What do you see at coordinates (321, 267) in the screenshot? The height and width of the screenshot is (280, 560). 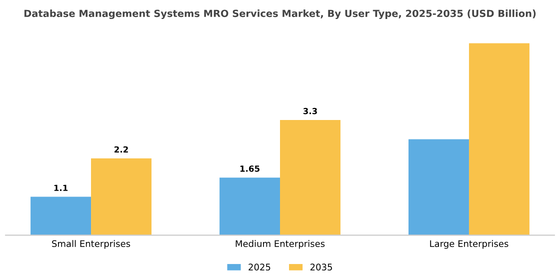 I see `legend-label: 2035` at bounding box center [321, 267].